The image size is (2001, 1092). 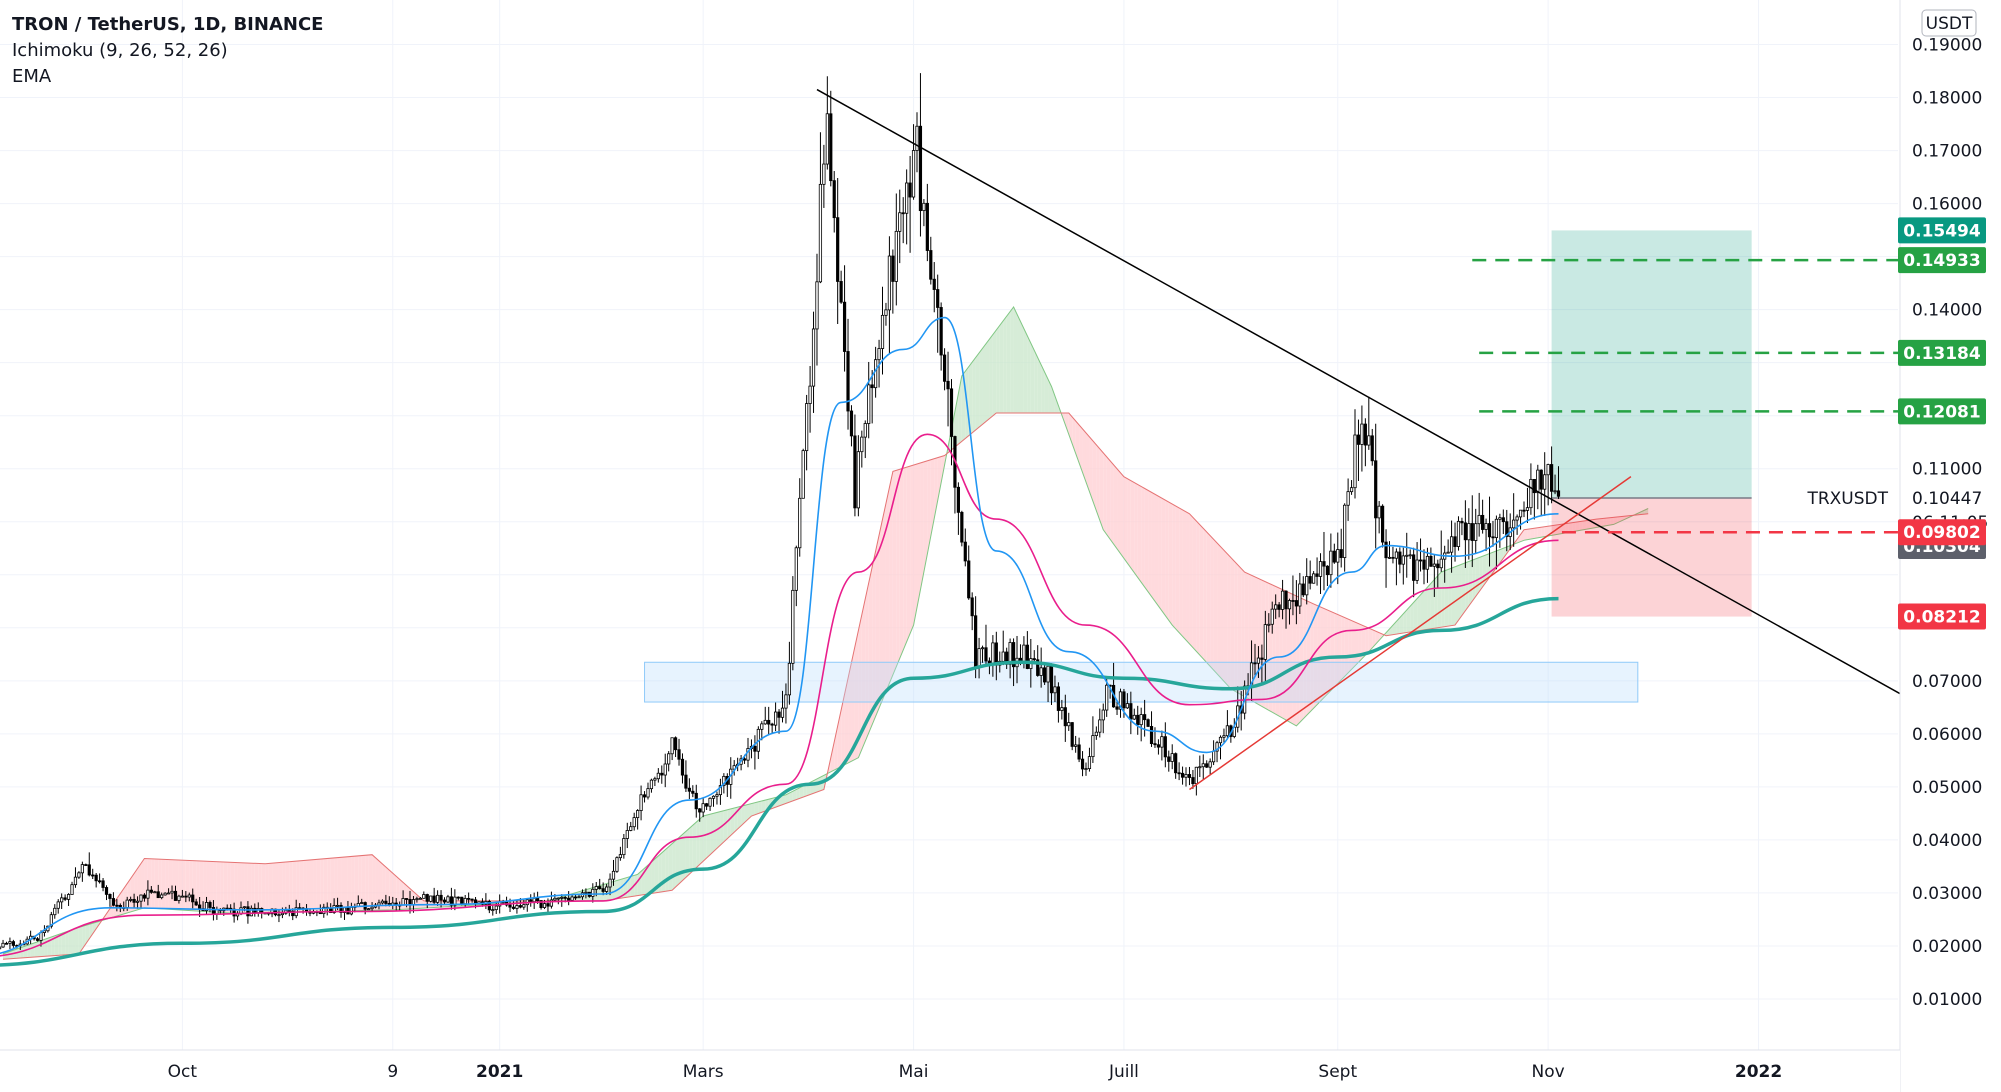 What do you see at coordinates (1947, 205) in the screenshot?
I see `price-tick-label: 0.16000` at bounding box center [1947, 205].